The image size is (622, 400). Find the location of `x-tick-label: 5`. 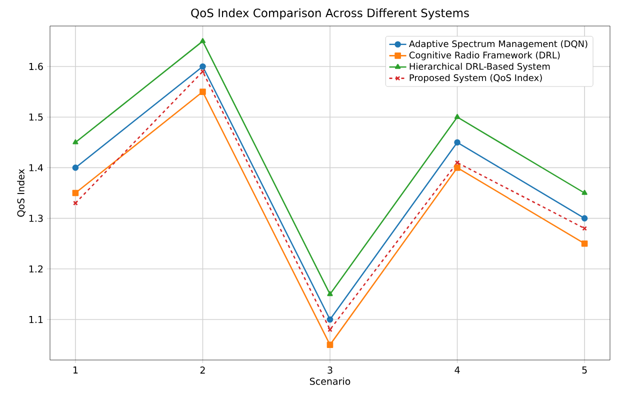

x-tick-label: 5 is located at coordinates (584, 370).